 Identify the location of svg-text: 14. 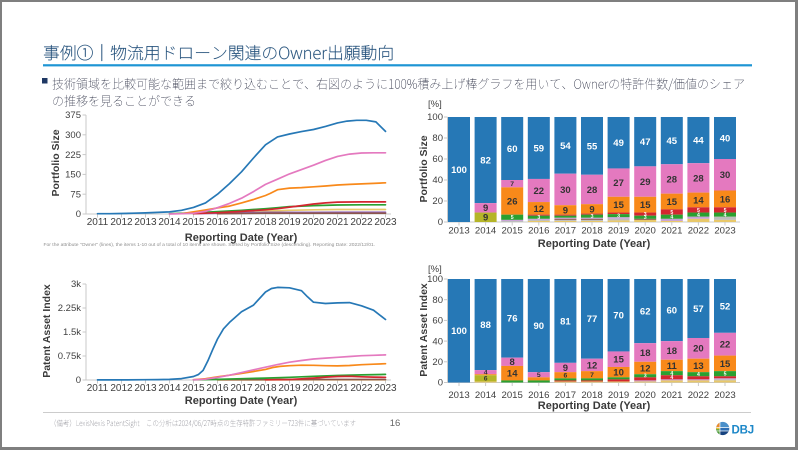
(512, 374).